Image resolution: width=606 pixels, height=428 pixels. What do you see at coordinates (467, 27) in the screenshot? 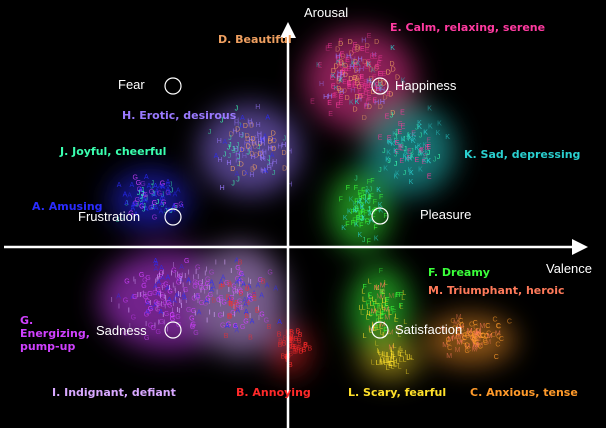
I see `cluster-label-e: E. Calm, relaxing, serene` at bounding box center [467, 27].